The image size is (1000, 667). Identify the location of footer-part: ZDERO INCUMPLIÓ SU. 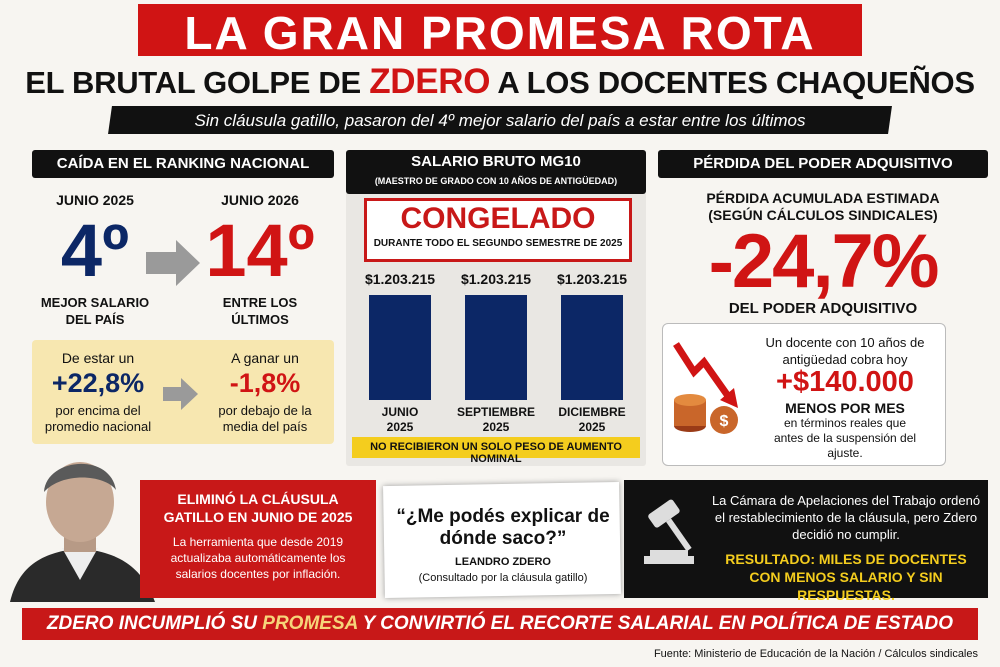
(154, 623).